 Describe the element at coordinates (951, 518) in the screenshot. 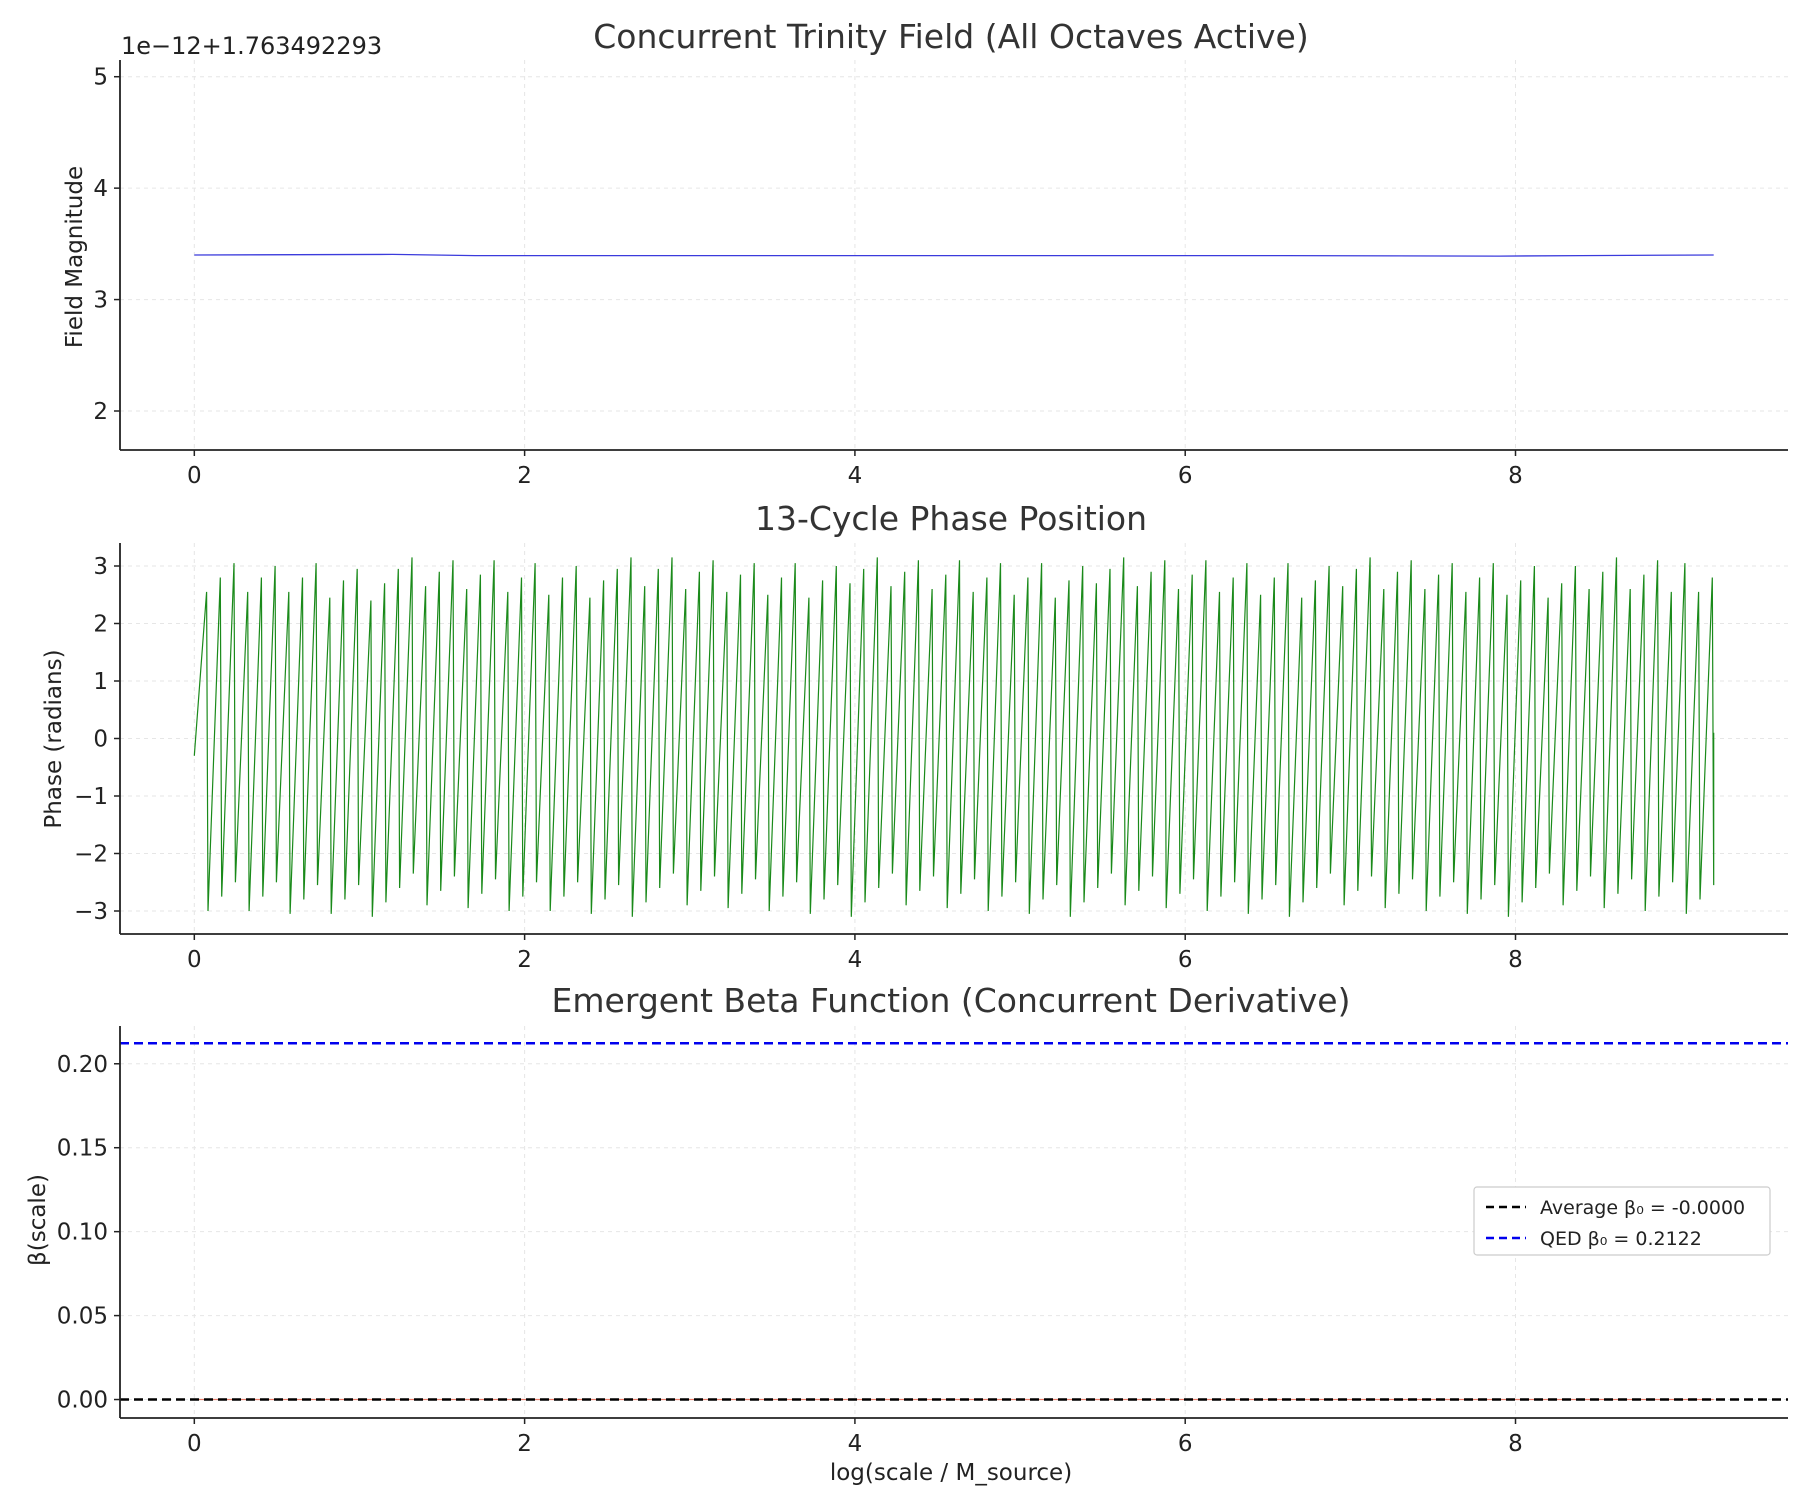

I see `phase-chart-title: 13-Cycle Phase Position` at that location.